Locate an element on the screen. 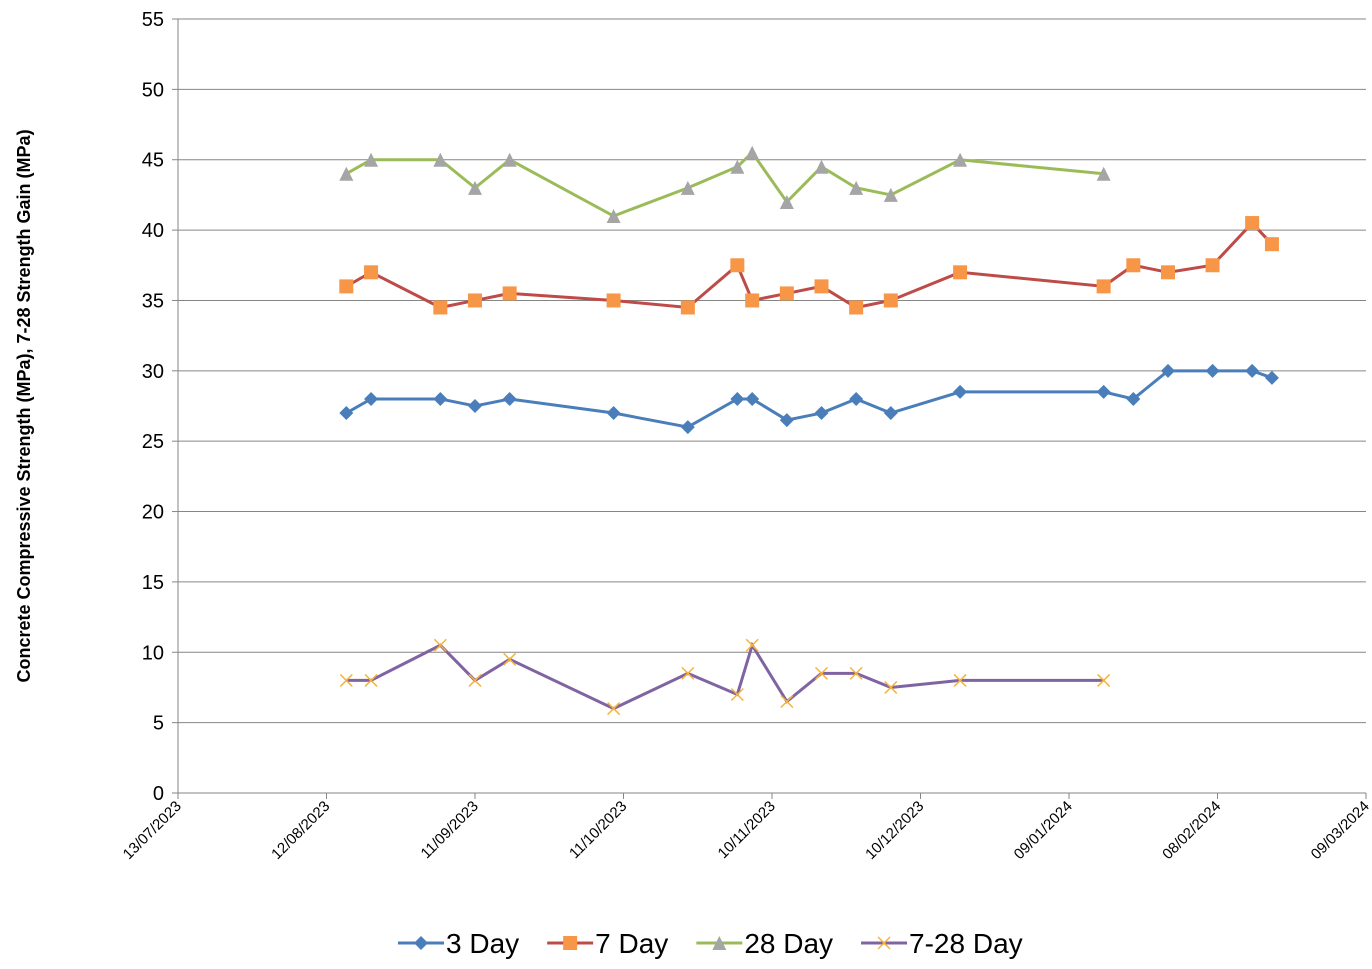 The image size is (1372, 969). y-tick-label: 5 is located at coordinates (158, 724).